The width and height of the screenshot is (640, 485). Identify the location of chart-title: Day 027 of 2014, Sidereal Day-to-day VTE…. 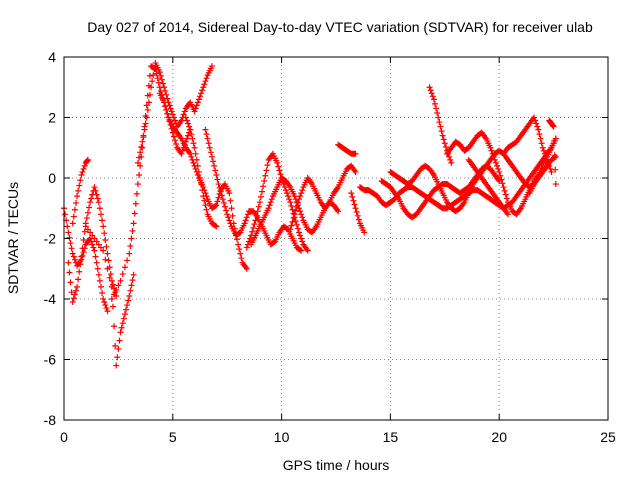
(340, 27).